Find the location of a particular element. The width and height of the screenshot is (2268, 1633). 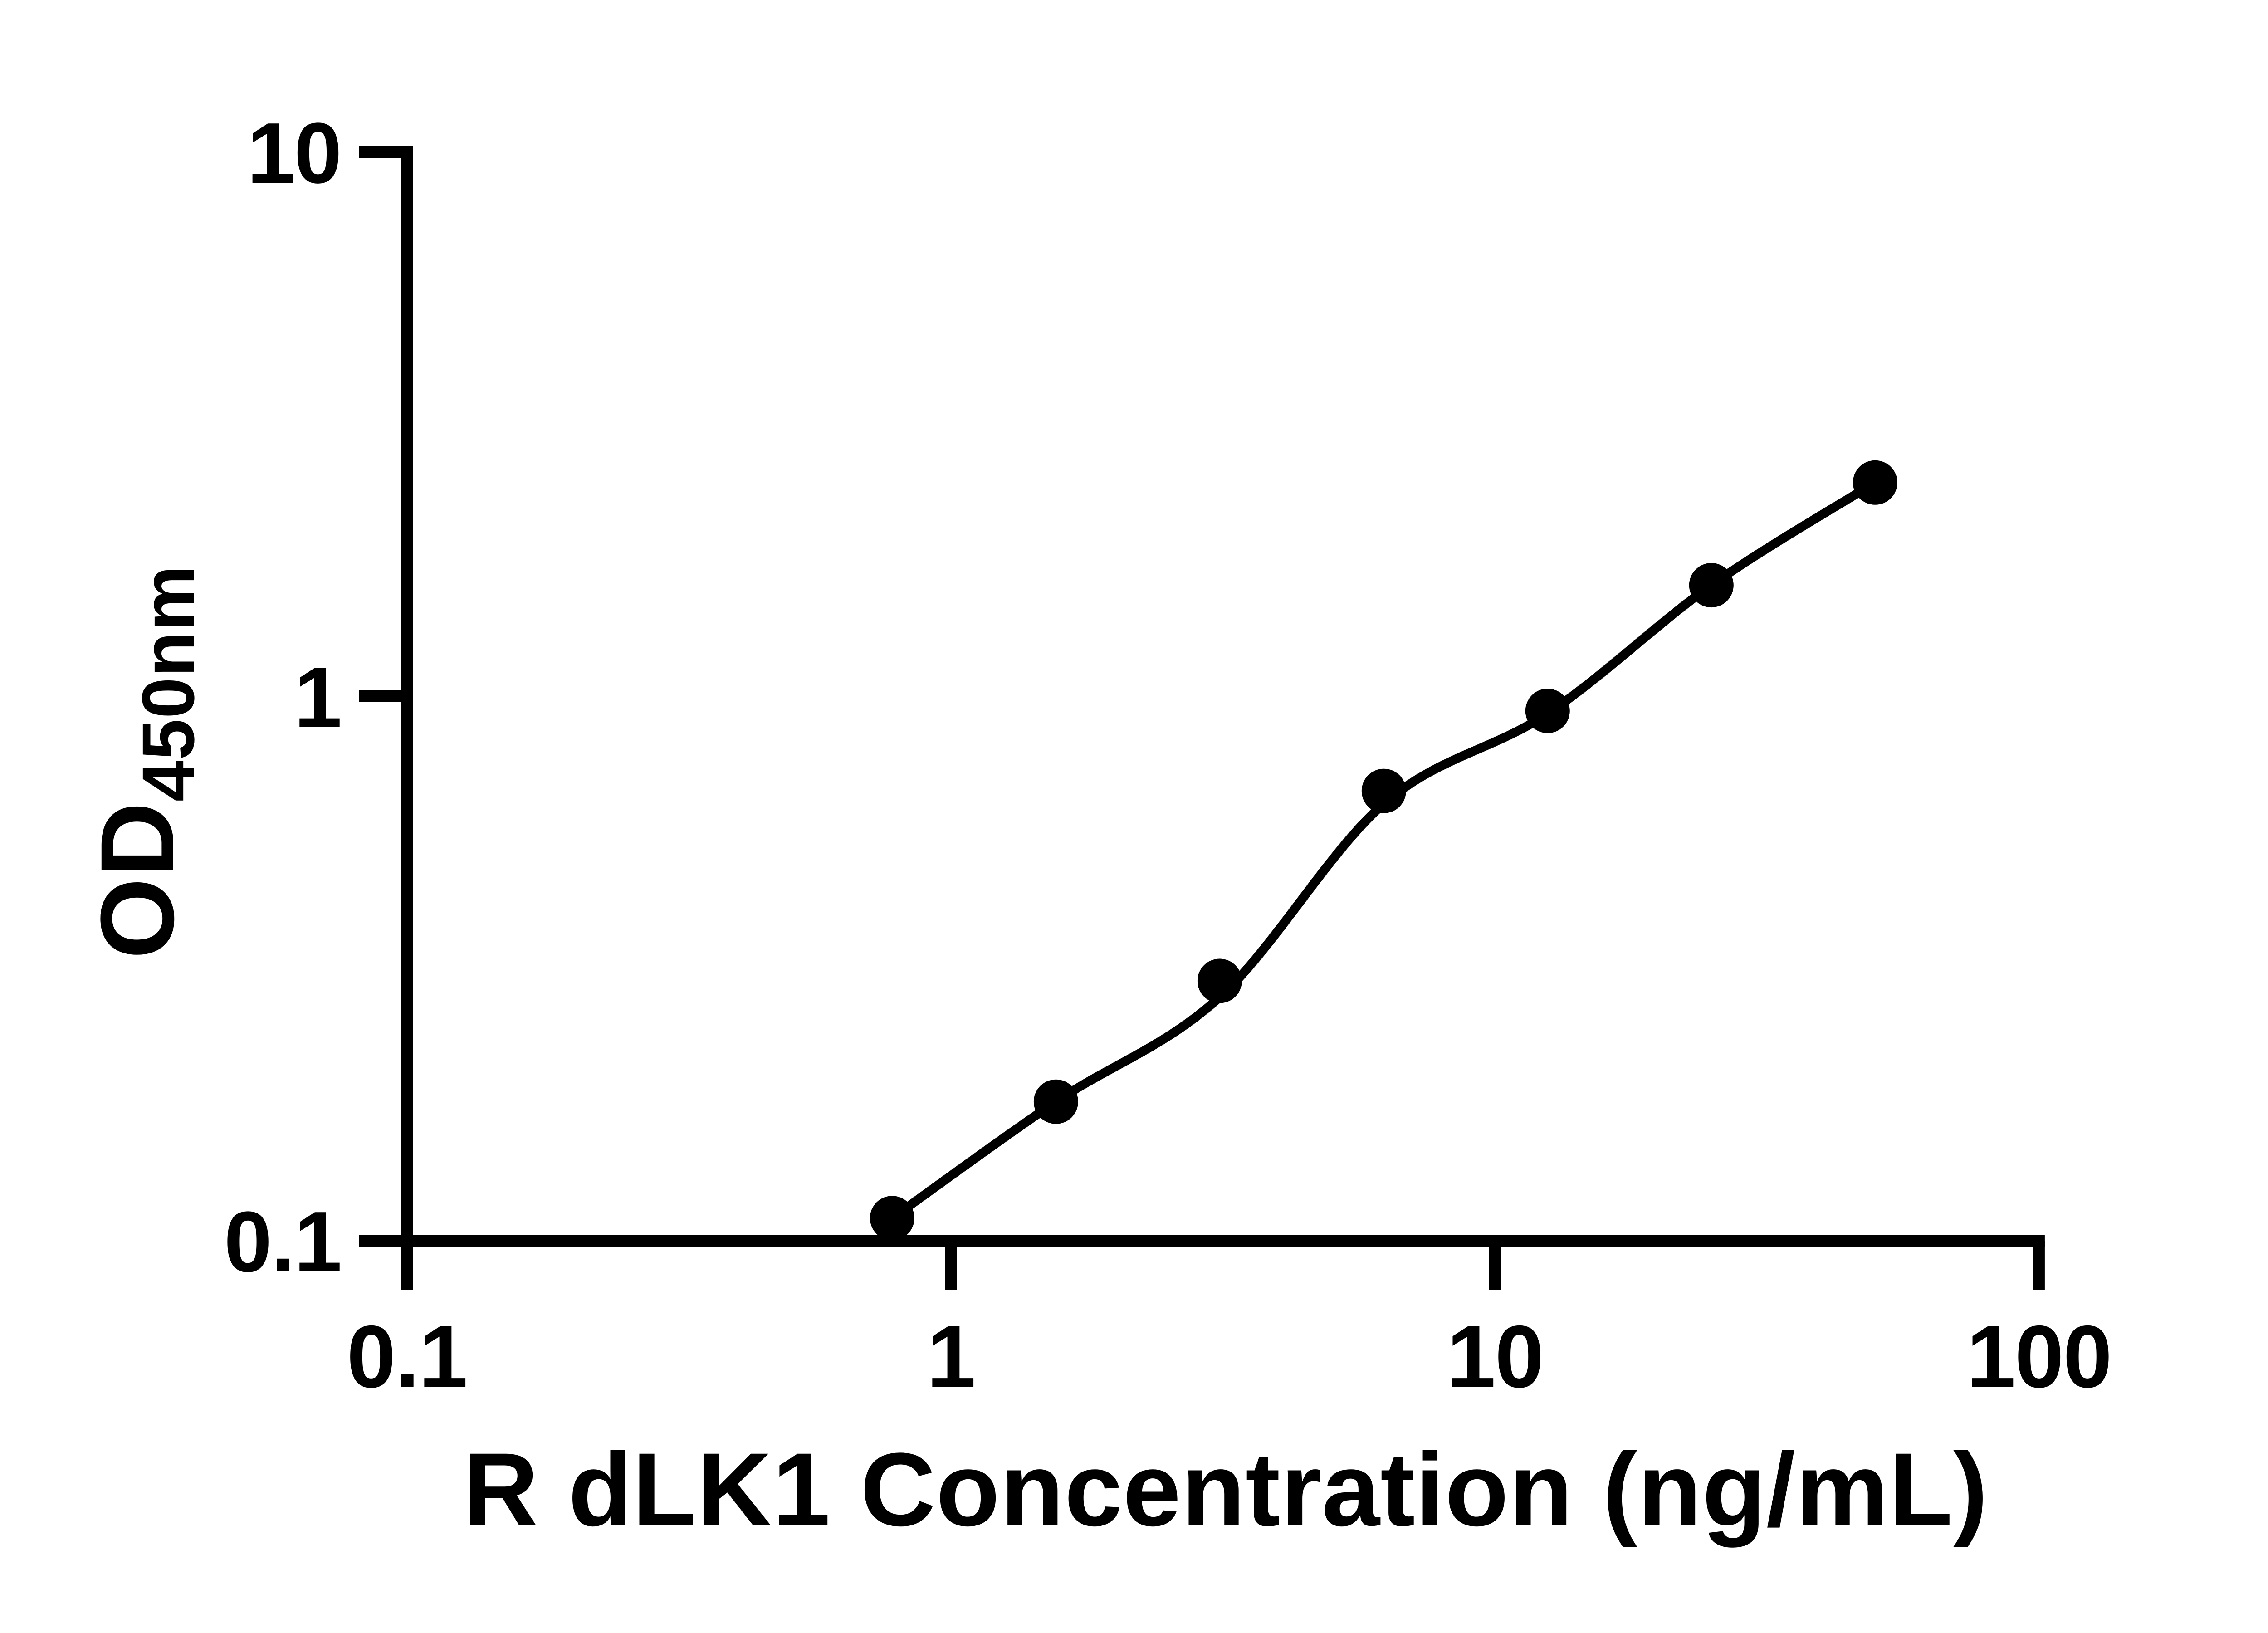

x-tick-label: 1 is located at coordinates (951, 1356).